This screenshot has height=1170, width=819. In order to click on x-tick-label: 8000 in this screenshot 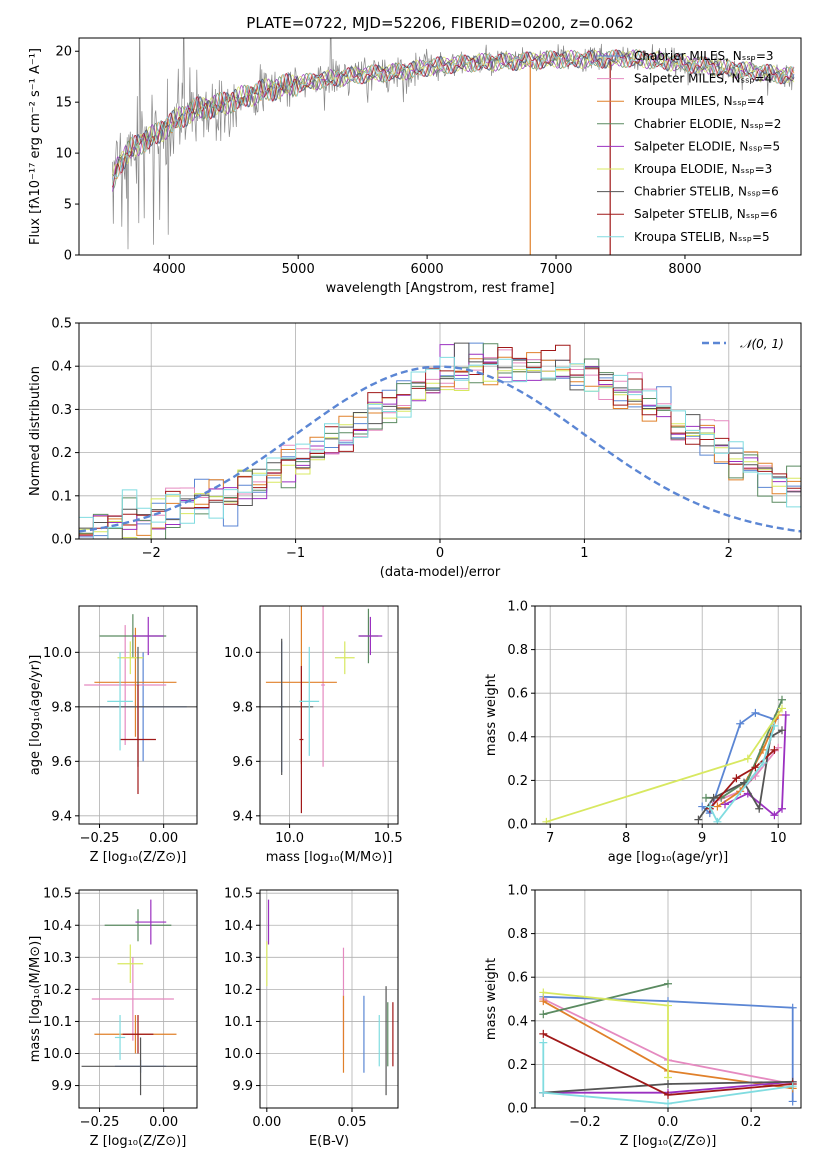, I will do `click(684, 269)`.